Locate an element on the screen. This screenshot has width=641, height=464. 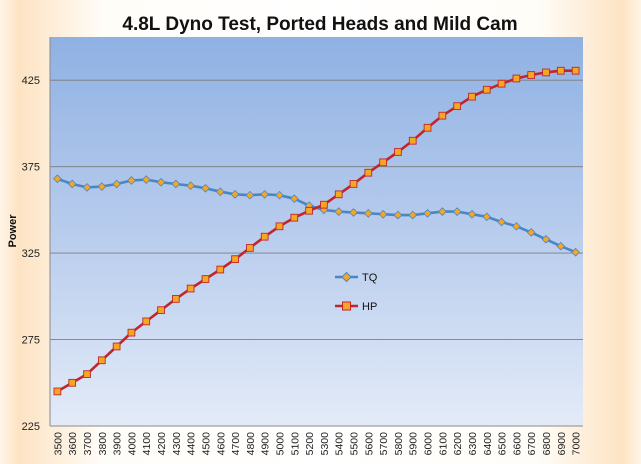
x-tick-label: 3500 is located at coordinates (58, 444).